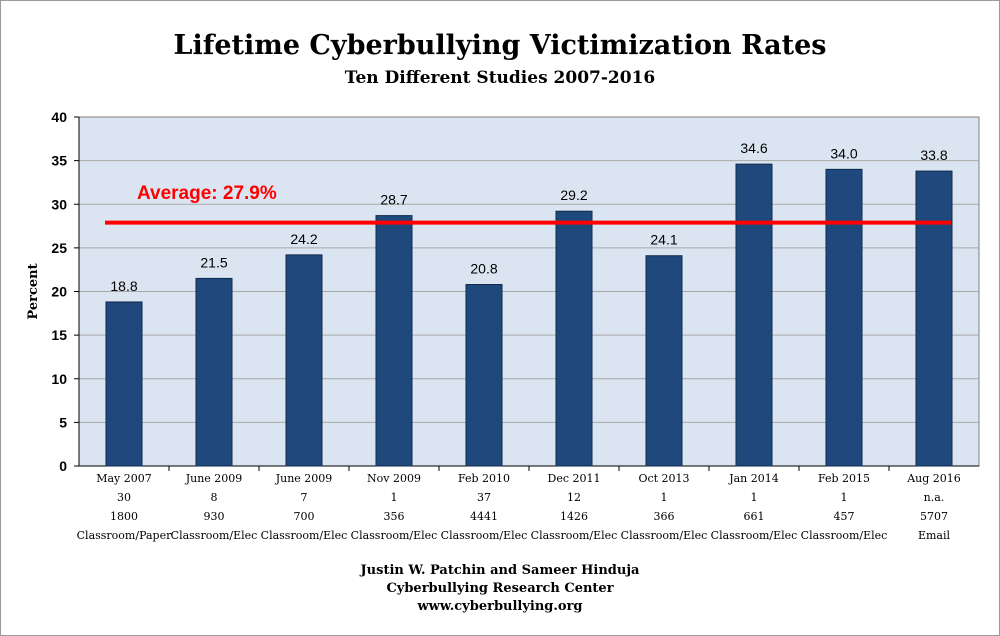  What do you see at coordinates (214, 497) in the screenshot?
I see `x-row2-label: 8` at bounding box center [214, 497].